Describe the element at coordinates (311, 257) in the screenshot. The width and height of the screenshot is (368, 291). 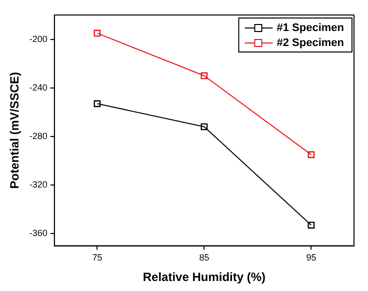
I see `x-tick-label: 95` at that location.